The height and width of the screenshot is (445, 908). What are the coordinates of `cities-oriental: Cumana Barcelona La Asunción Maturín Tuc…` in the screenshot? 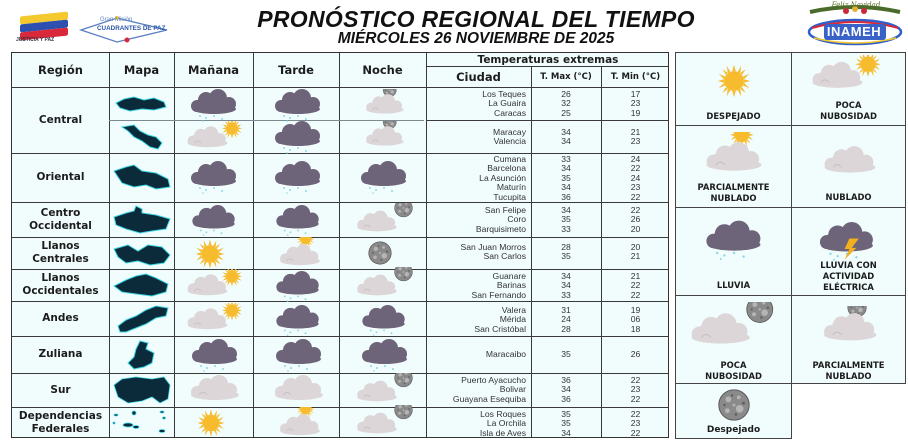 It's located at (502, 178).